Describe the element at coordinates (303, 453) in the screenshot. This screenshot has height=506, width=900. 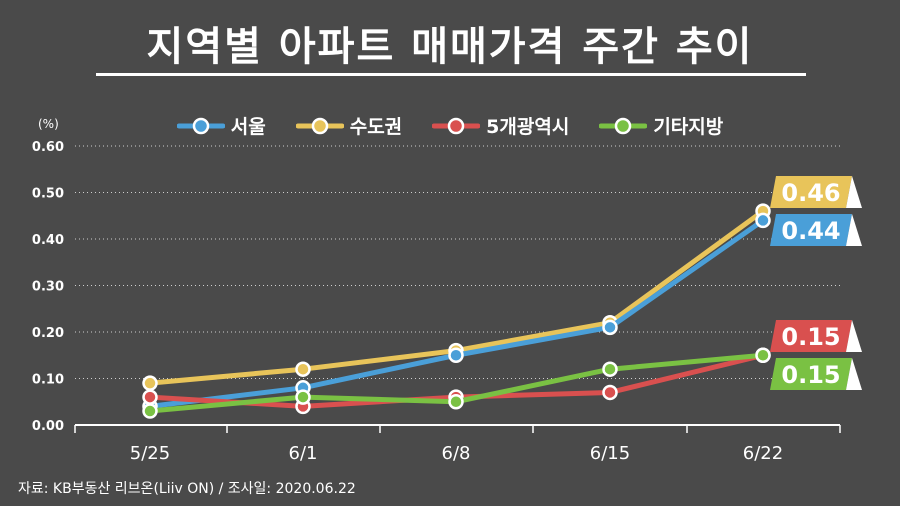
I see `x-tick-label: 6/1` at that location.